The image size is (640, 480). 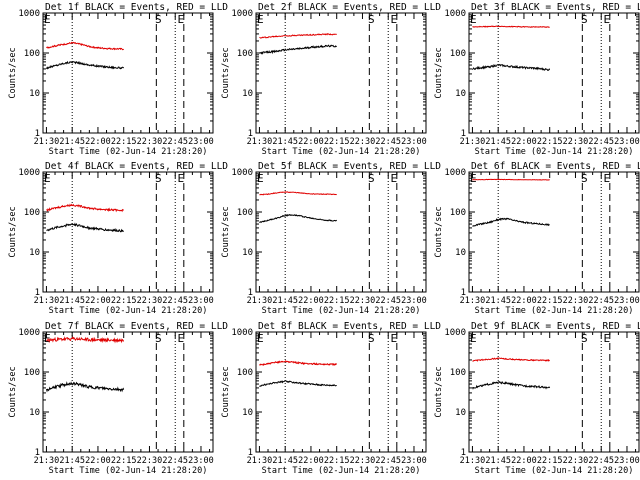 What do you see at coordinates (136, 326) in the screenshot?
I see `panel-title: Det 7f BLACK = Events, RED = LLD` at bounding box center [136, 326].